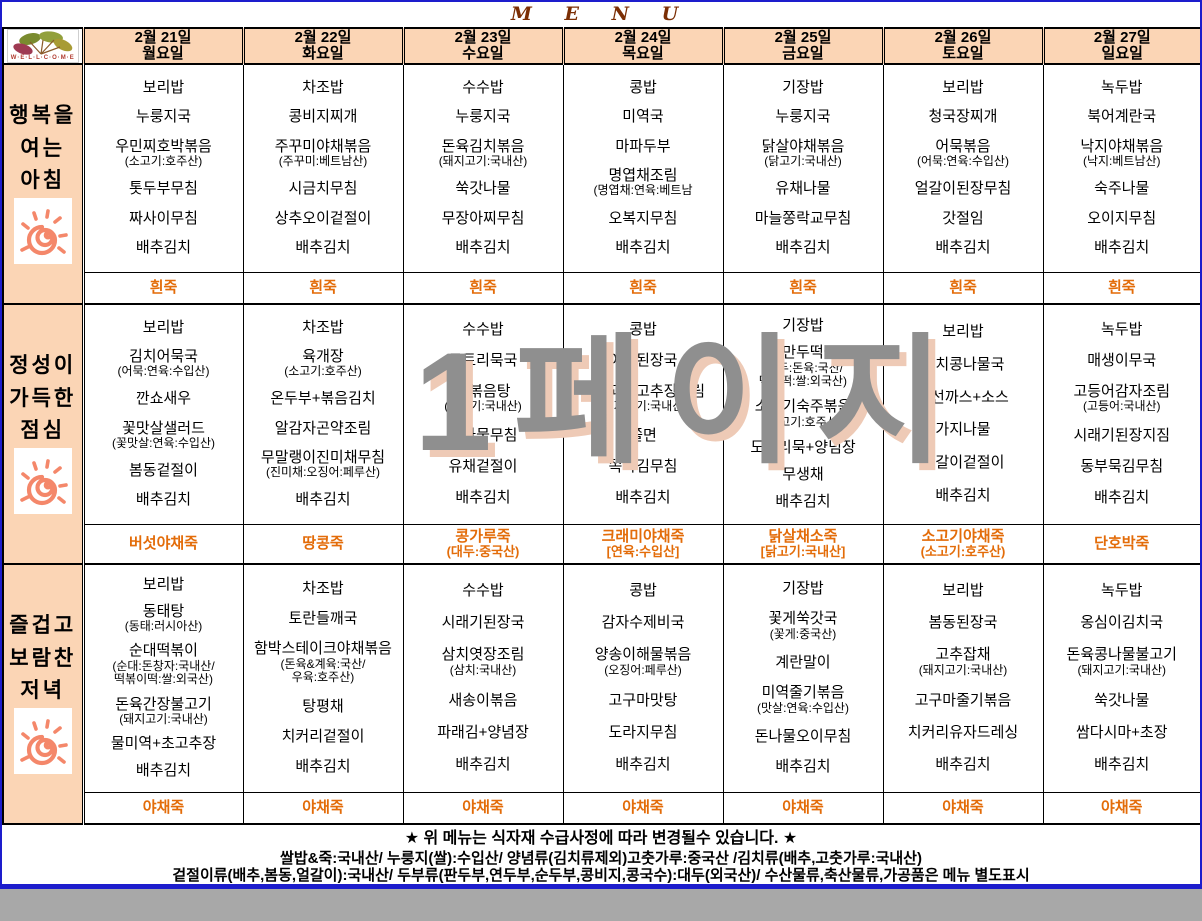  What do you see at coordinates (163, 399) in the screenshot?
I see `menu-item: 깐쇼새우` at bounding box center [163, 399].